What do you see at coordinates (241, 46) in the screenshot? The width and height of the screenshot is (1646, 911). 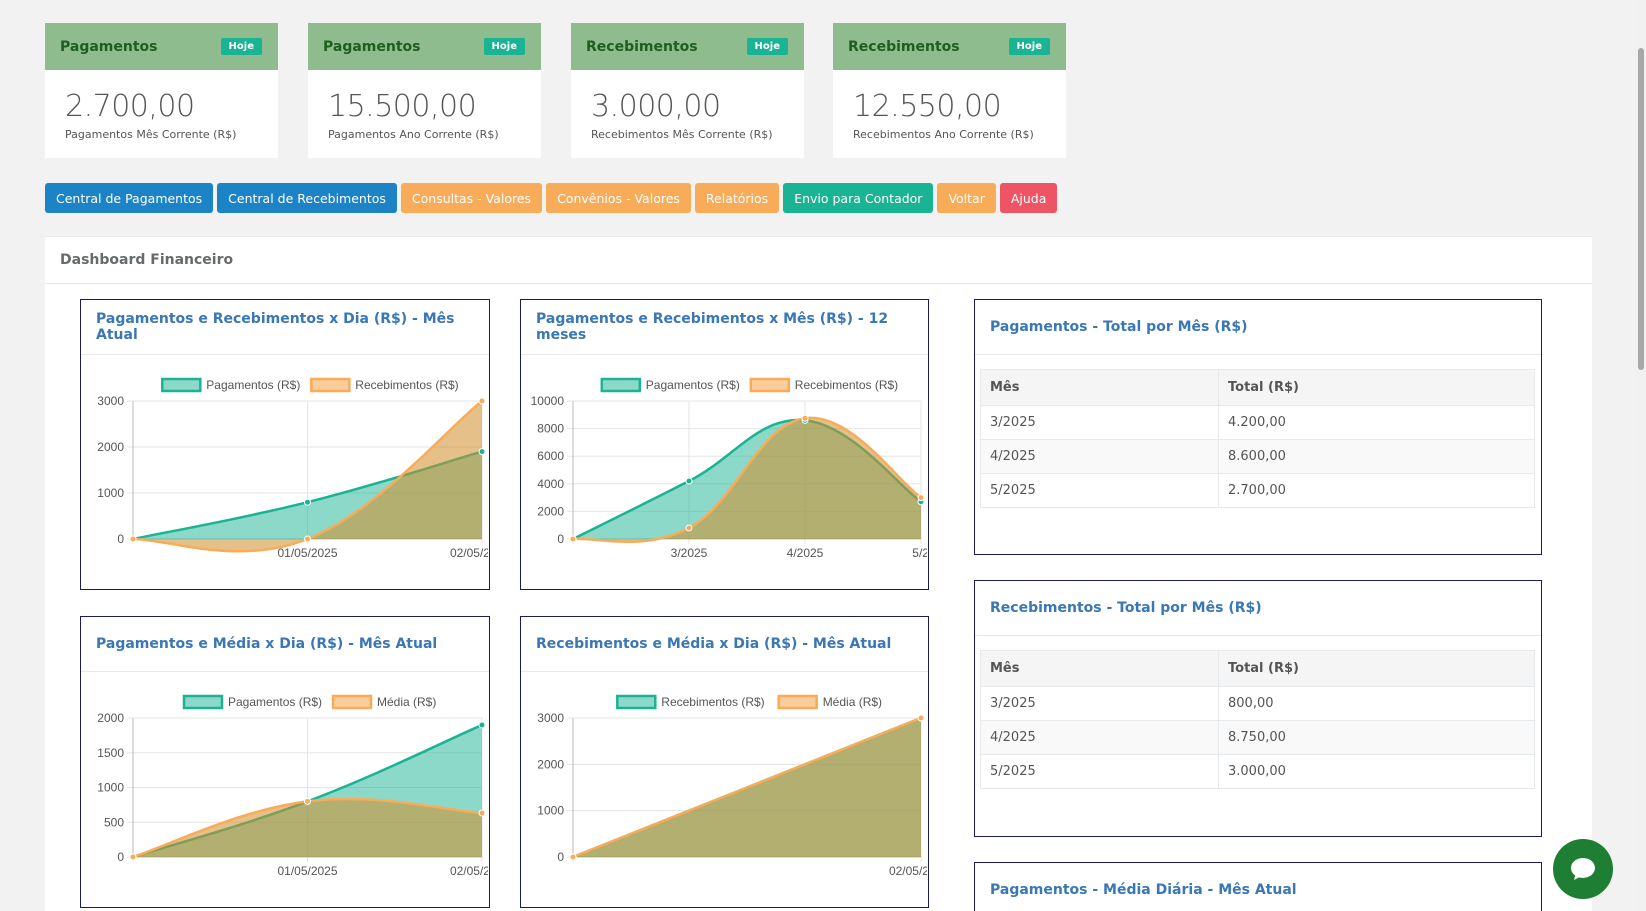 I see `today-badge: Hoje` at bounding box center [241, 46].